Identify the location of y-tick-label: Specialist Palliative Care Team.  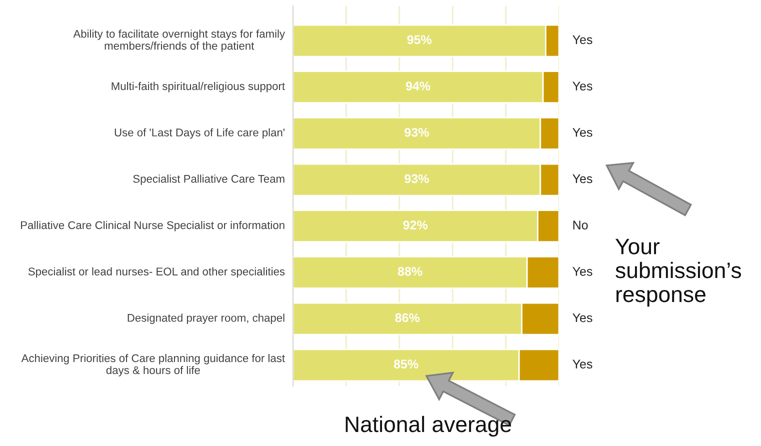
(208, 179).